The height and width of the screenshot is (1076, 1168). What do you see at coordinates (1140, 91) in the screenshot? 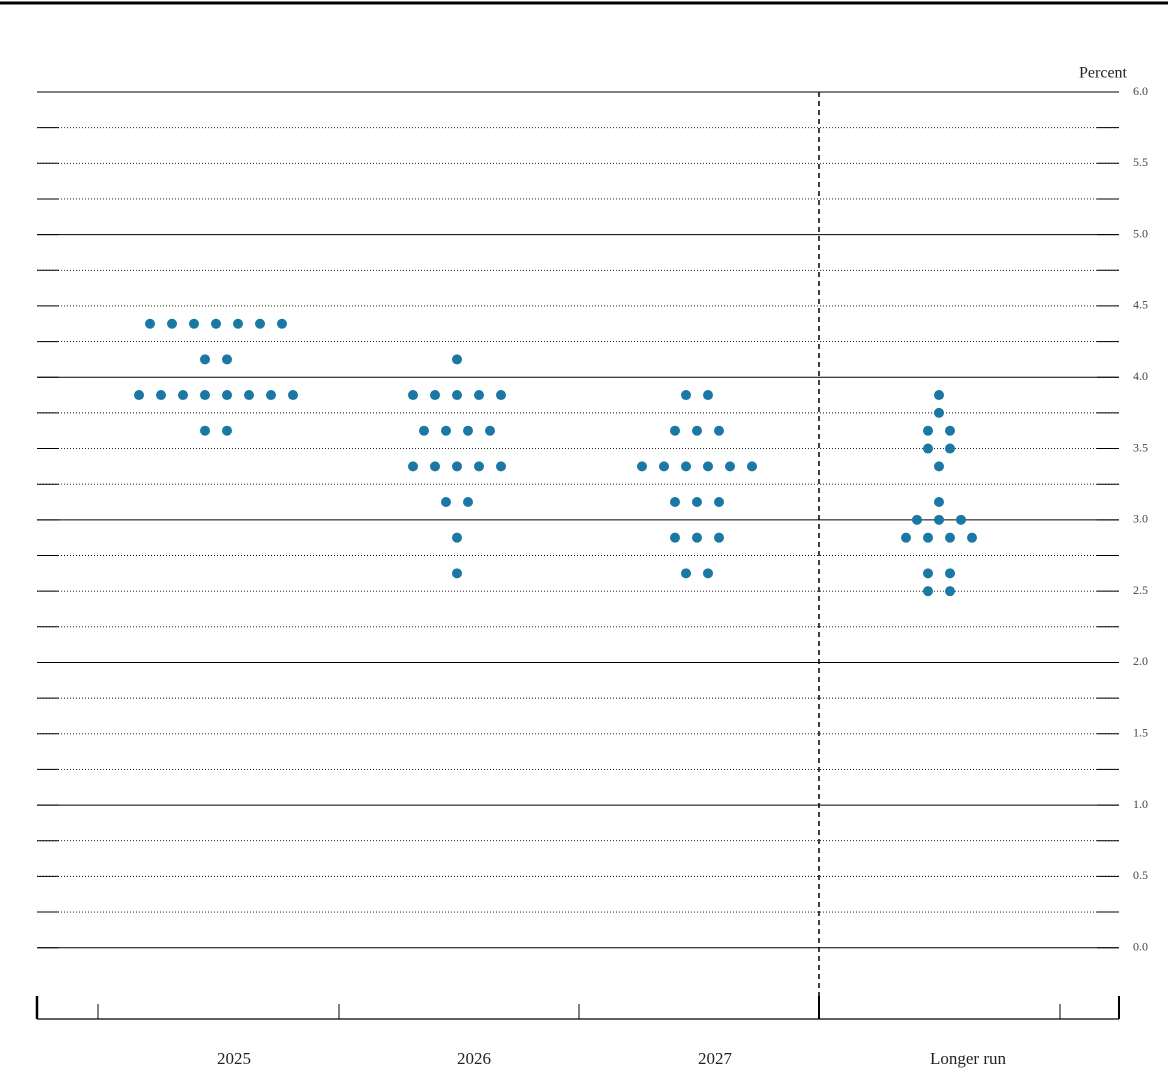
I see `y-tick-label: 6.0` at bounding box center [1140, 91].